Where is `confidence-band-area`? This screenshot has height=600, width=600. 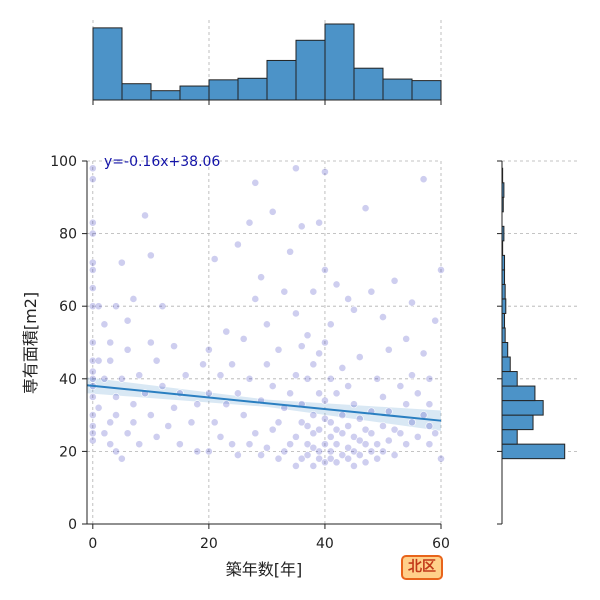 confidence-band-area is located at coordinates (264, 404).